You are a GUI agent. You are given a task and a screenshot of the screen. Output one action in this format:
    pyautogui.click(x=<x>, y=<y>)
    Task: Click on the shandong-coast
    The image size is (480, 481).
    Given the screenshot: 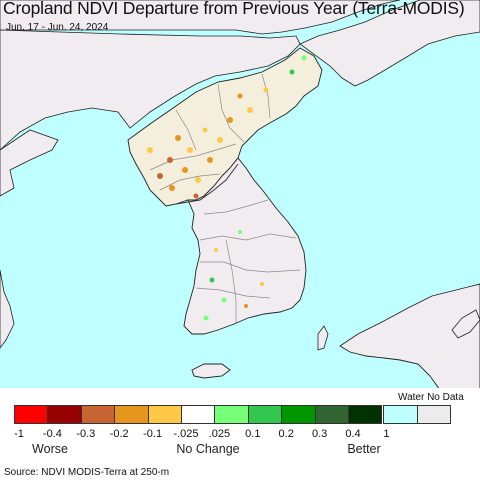 What is the action you would take?
    pyautogui.click(x=7, y=309)
    